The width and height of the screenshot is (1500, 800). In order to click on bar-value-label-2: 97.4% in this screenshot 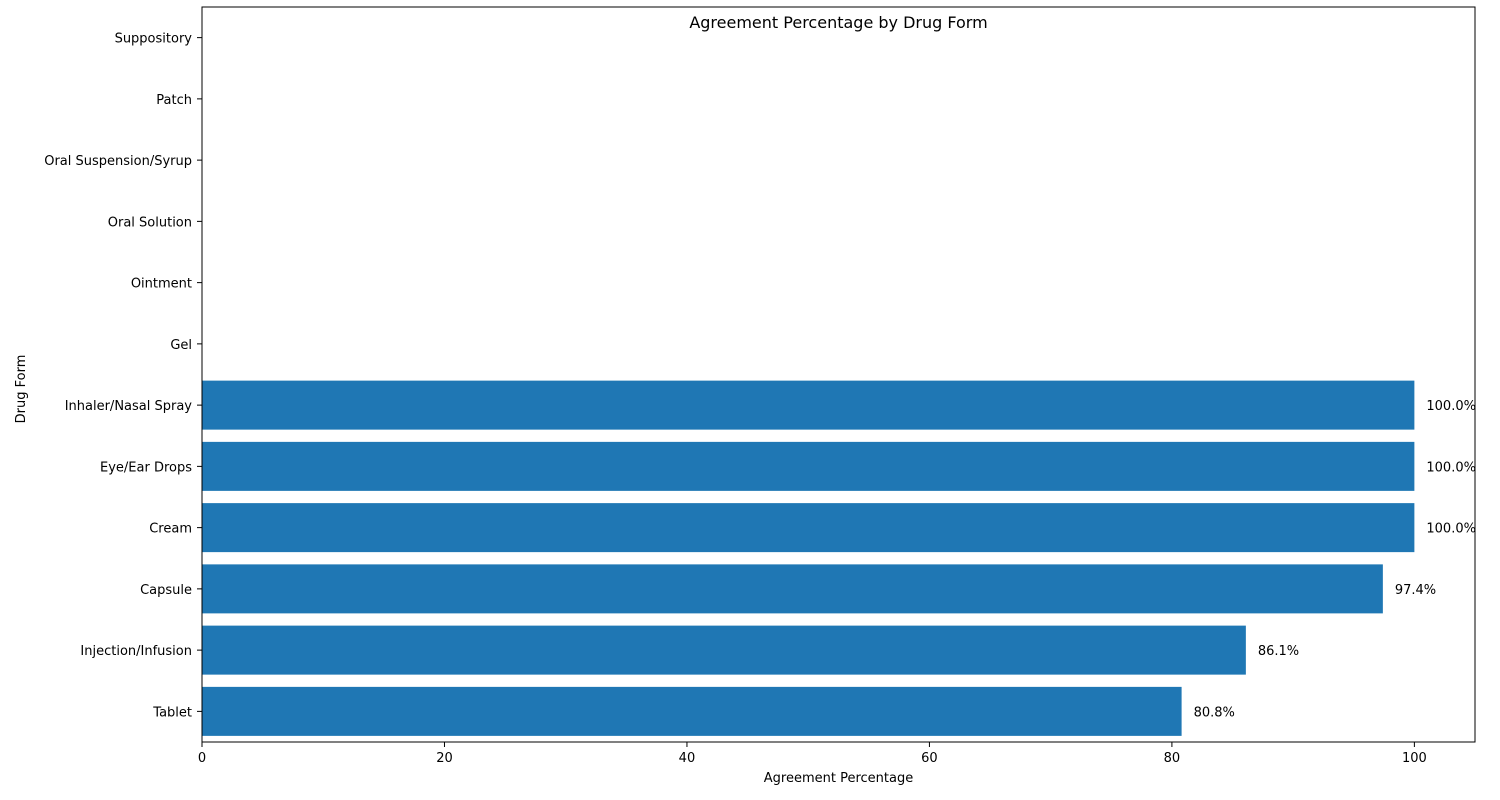, I will do `click(1415, 590)`.